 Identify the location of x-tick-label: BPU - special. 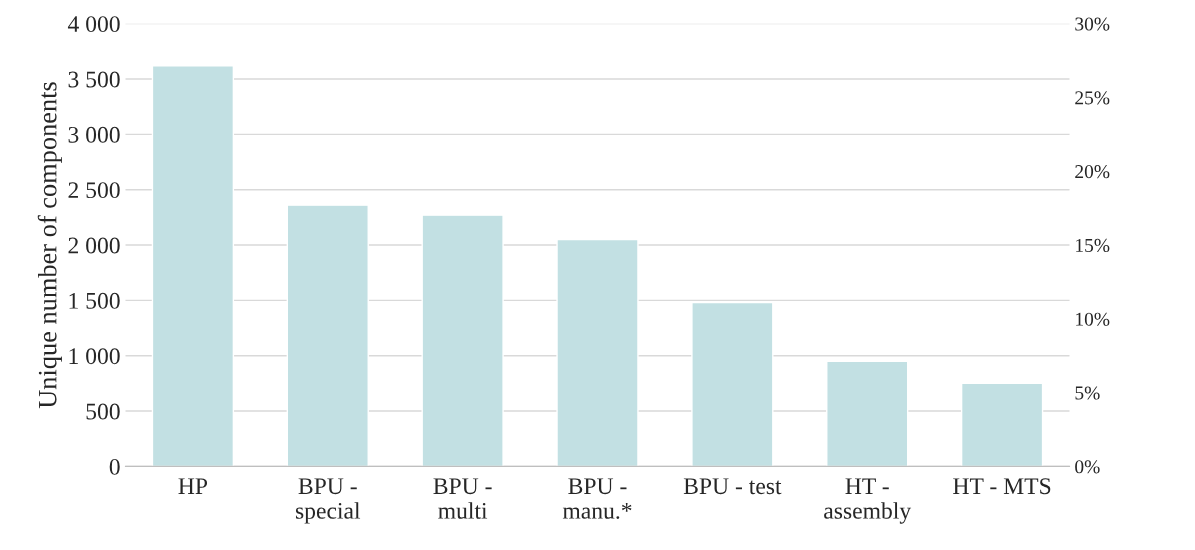
(328, 501).